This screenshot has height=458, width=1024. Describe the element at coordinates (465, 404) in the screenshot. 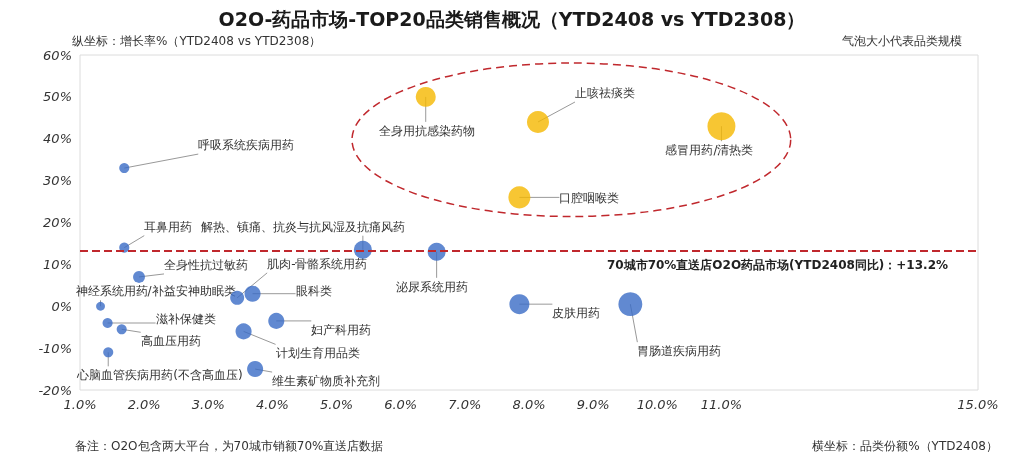

I see `x-tick-label: 7.0%` at that location.